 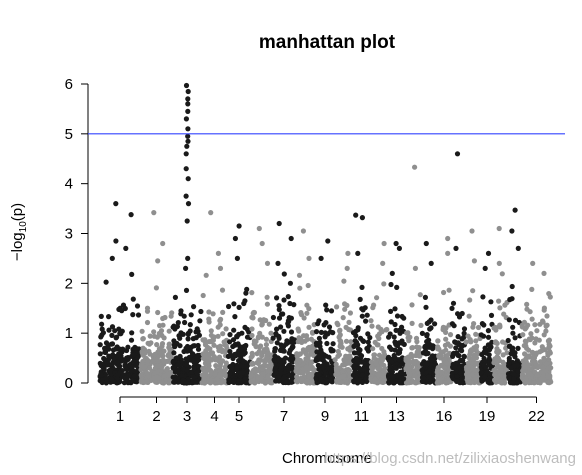 I want to click on y-axis: 0 1 2 3 4 5 6, so click(x=77, y=234).